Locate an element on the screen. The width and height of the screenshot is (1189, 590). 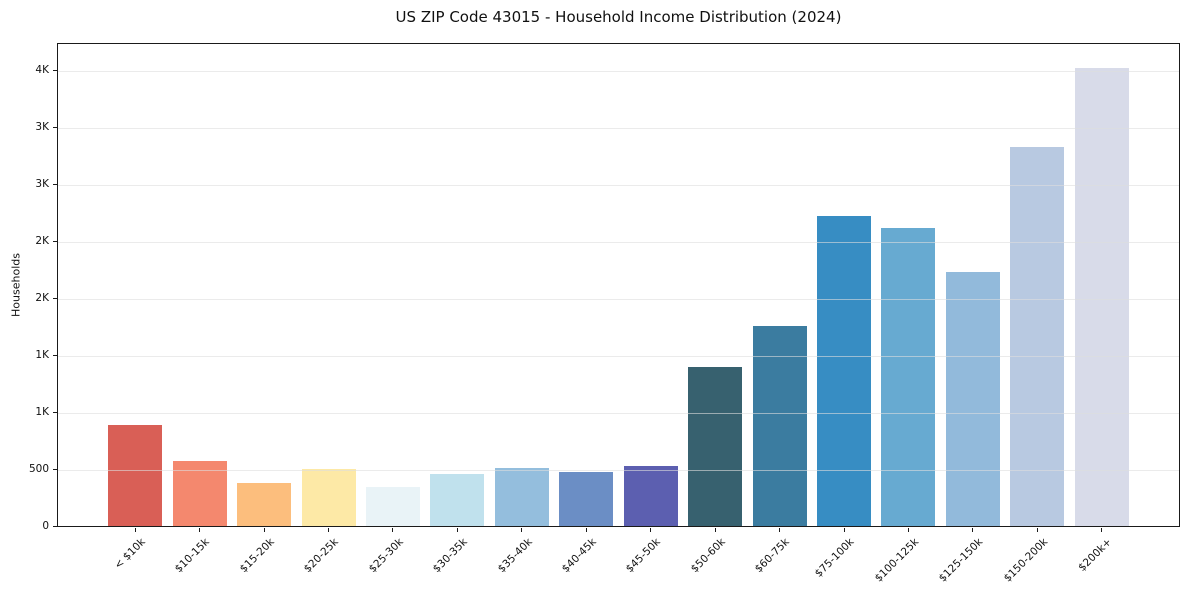
bar-40-45k is located at coordinates (586, 499).